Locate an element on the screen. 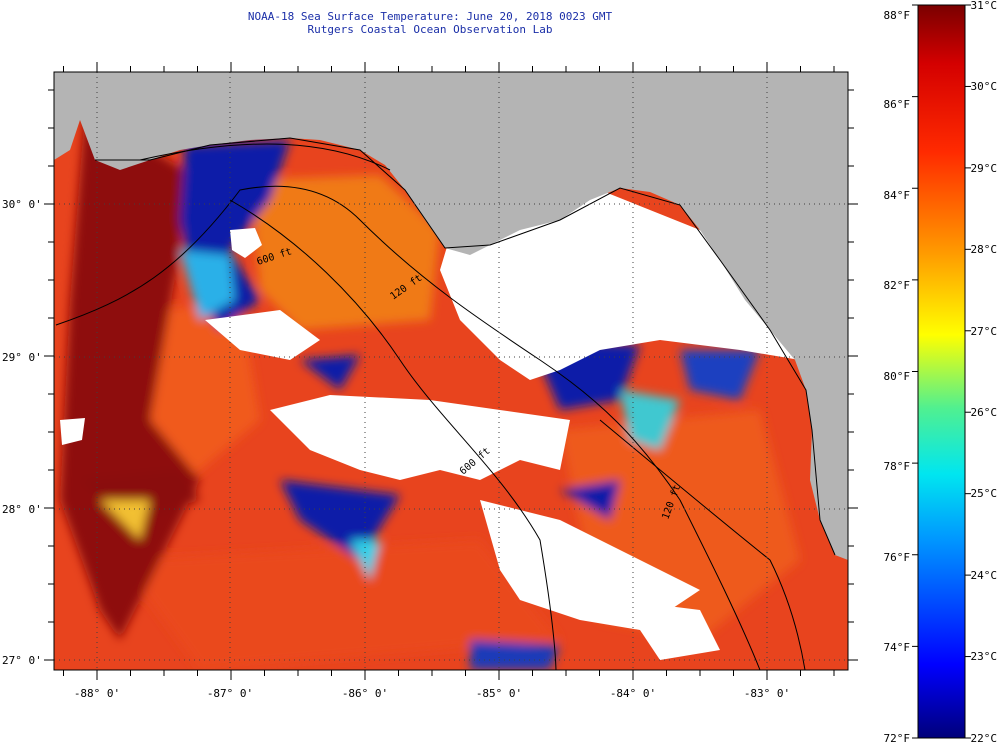  temperature-colorbar is located at coordinates (941, 371).